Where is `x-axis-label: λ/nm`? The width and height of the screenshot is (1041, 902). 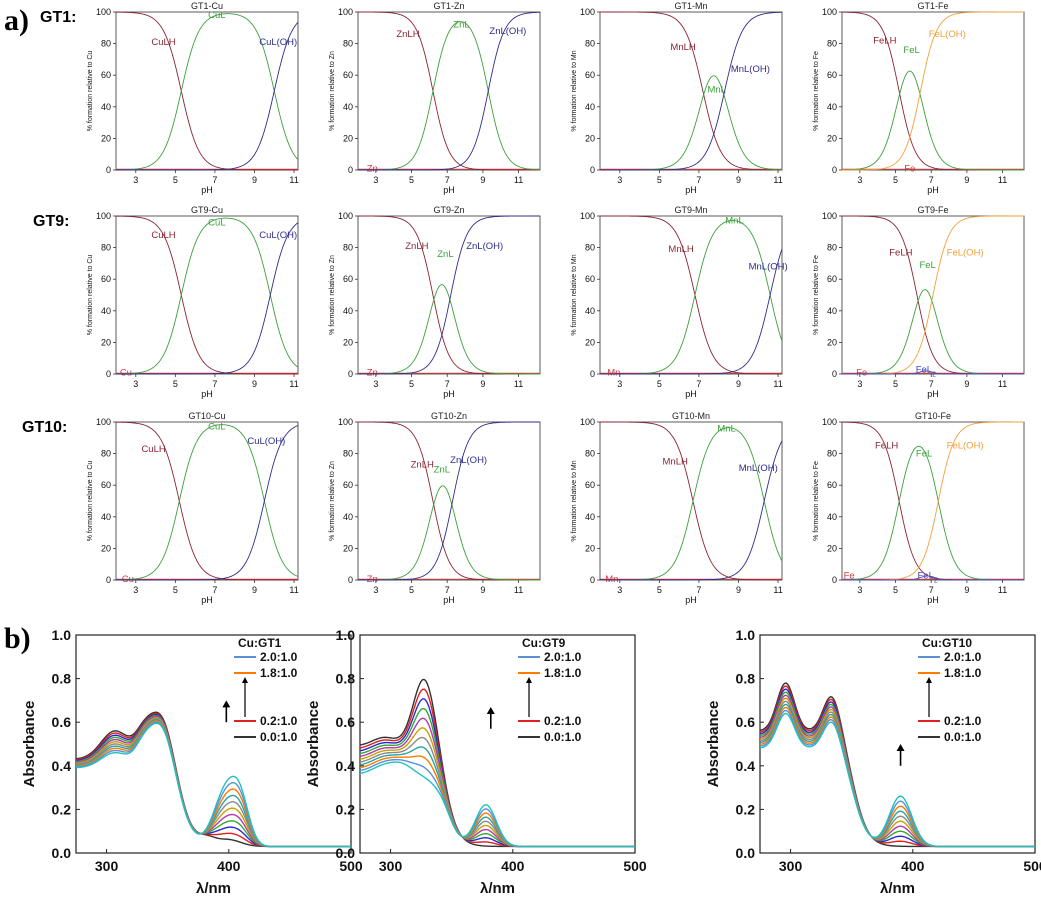 x-axis-label: λ/nm is located at coordinates (897, 888).